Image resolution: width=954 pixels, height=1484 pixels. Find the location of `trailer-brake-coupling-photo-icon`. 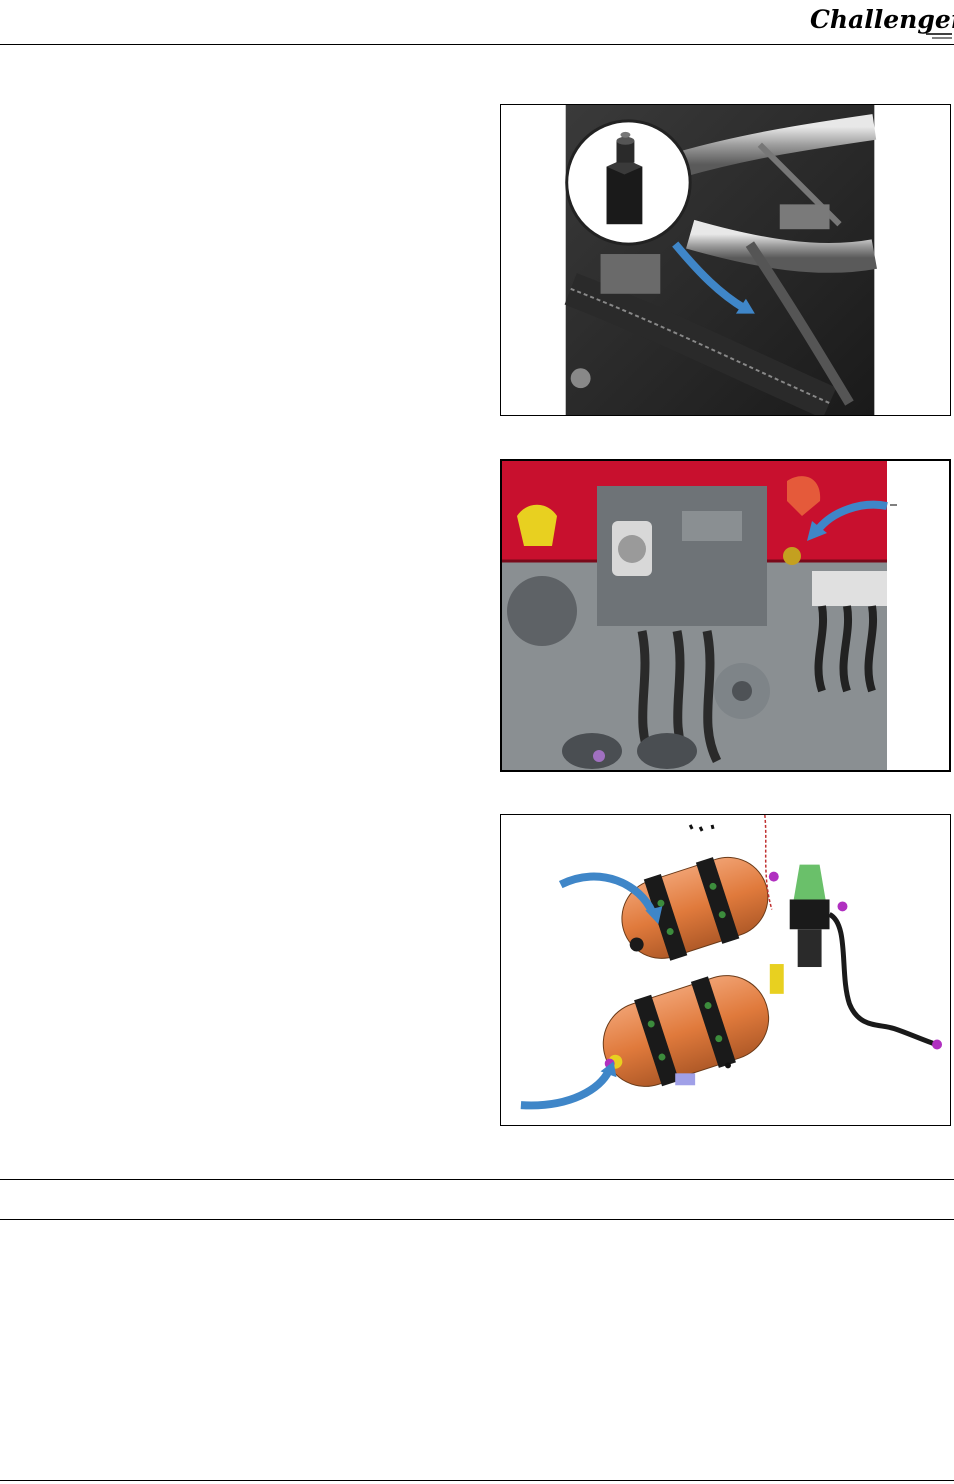

trailer-brake-coupling-photo-icon is located at coordinates (725, 615).